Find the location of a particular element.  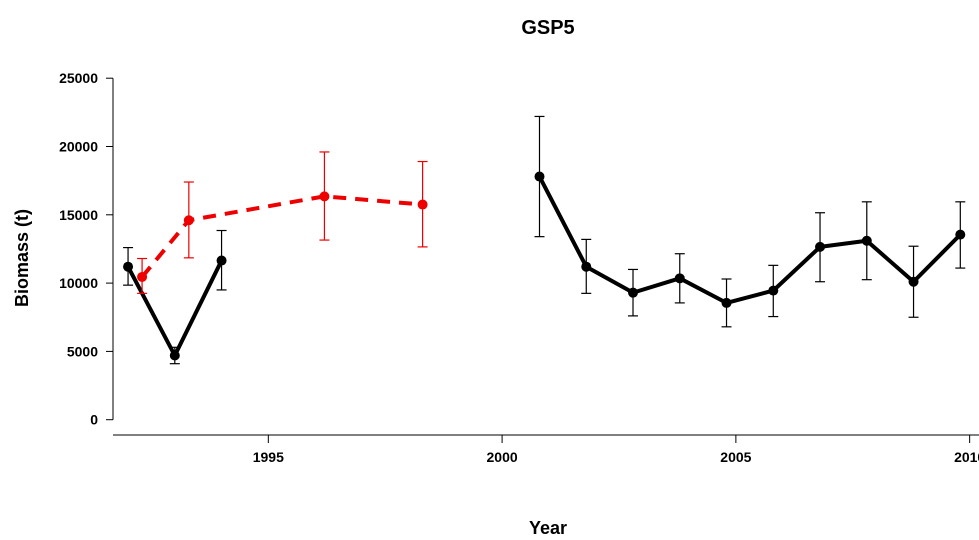

y-axis-title: Biomass (t) is located at coordinates (22, 258).